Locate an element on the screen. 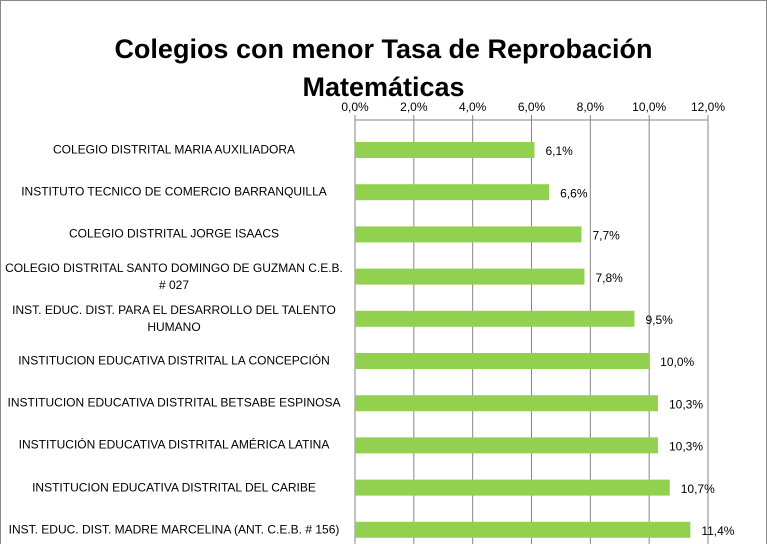  value-label: 7,7% is located at coordinates (607, 236).